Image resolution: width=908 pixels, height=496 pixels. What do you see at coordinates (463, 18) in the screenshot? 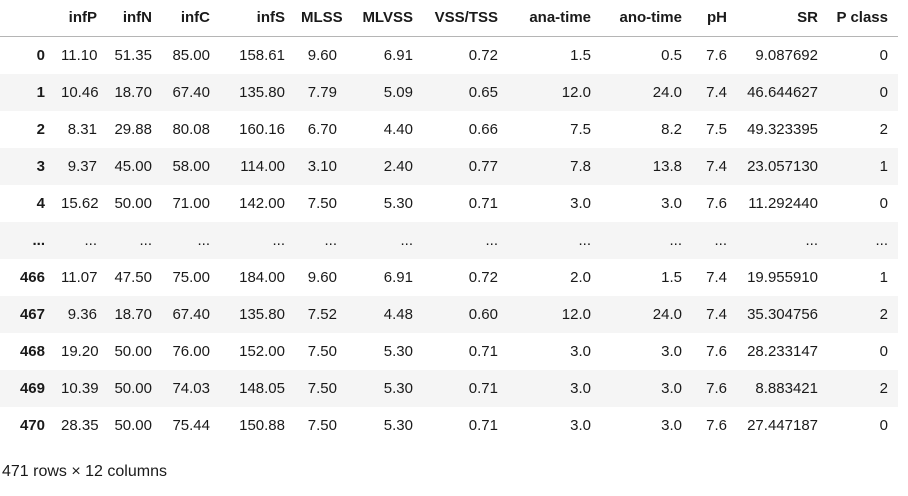
I see `column-header: VSS/TSS` at bounding box center [463, 18].